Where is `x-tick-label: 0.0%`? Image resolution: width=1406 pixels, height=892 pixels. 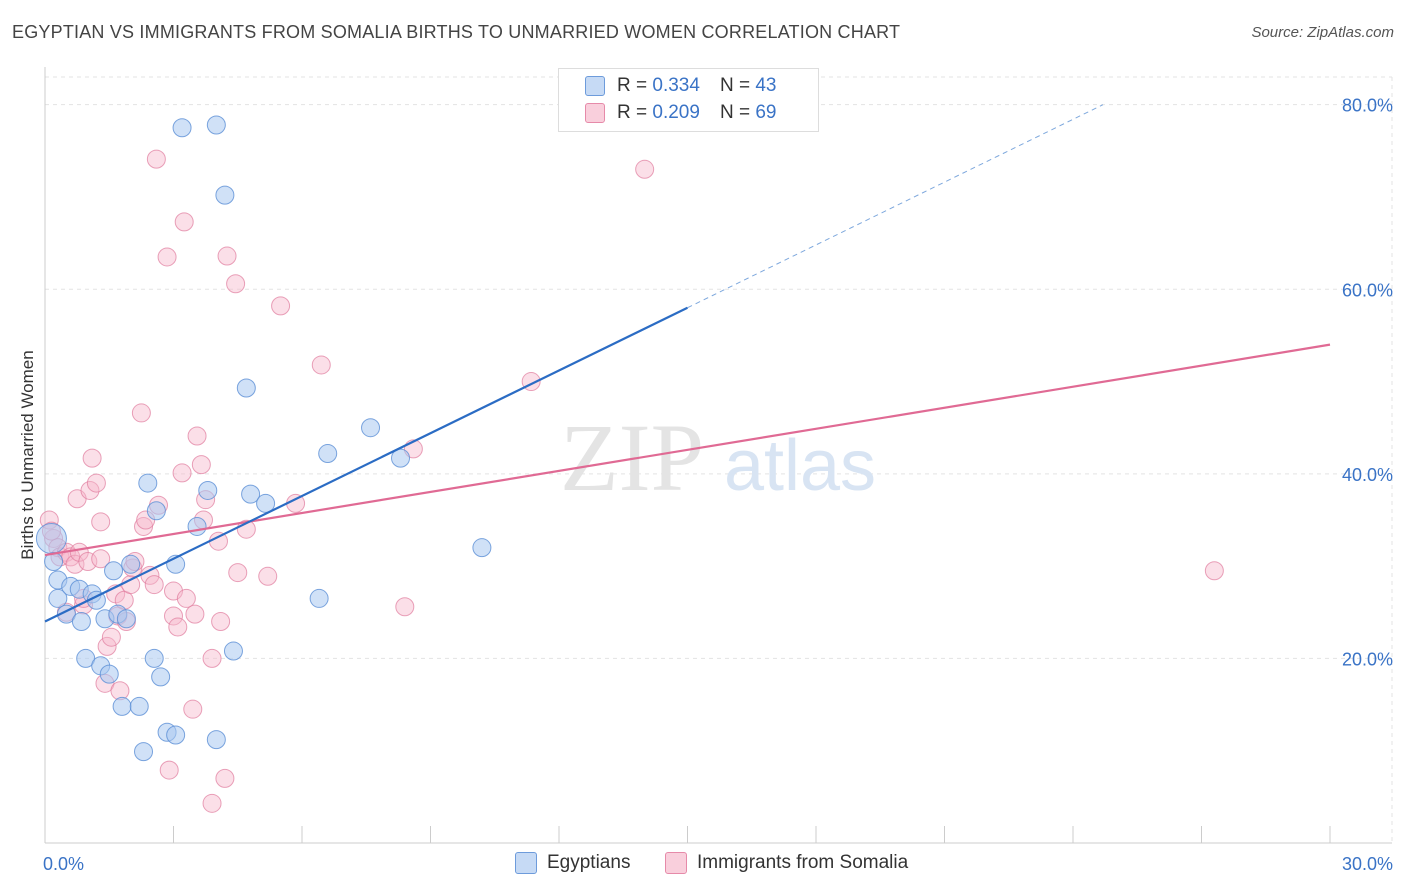
x-tick-label: 0.0% is located at coordinates (63, 864).